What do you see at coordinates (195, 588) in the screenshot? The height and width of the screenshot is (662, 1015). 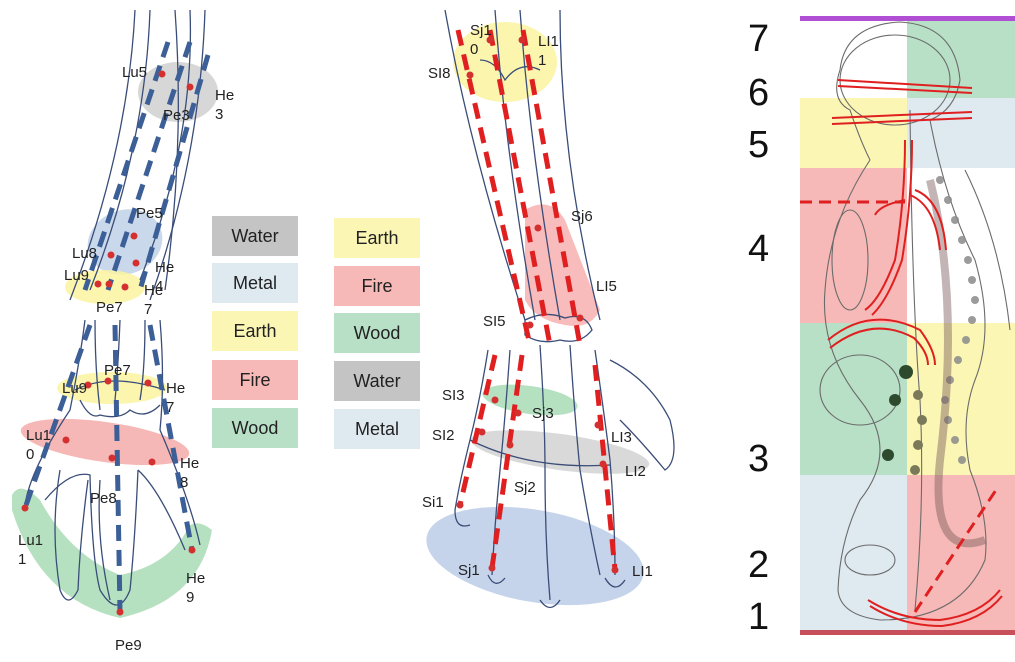 I see `label-he9: He 9` at bounding box center [195, 588].